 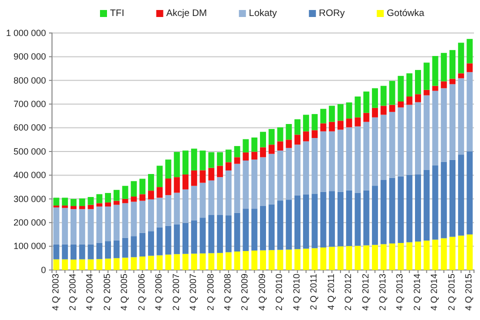 I want to click on x-tick-label: 4 Q 2013, so click(x=399, y=292).